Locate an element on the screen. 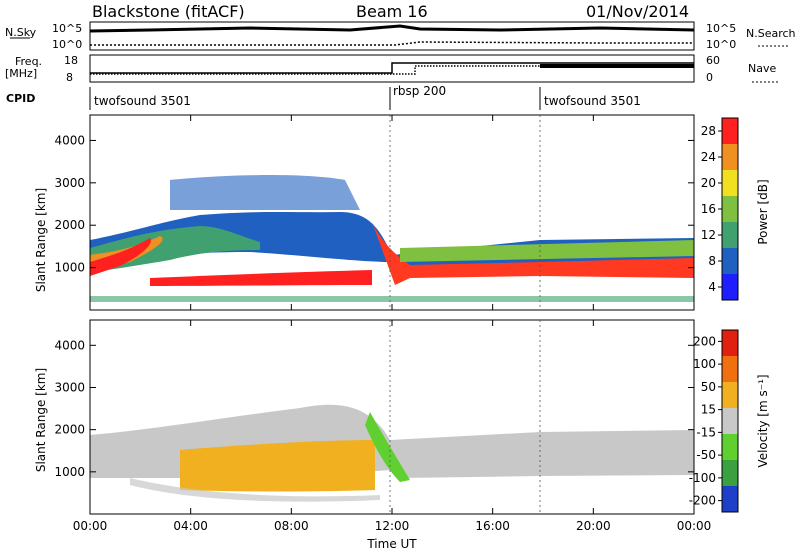 The height and width of the screenshot is (554, 800). velocity-ytick-label: 1000 is located at coordinates (69, 472).